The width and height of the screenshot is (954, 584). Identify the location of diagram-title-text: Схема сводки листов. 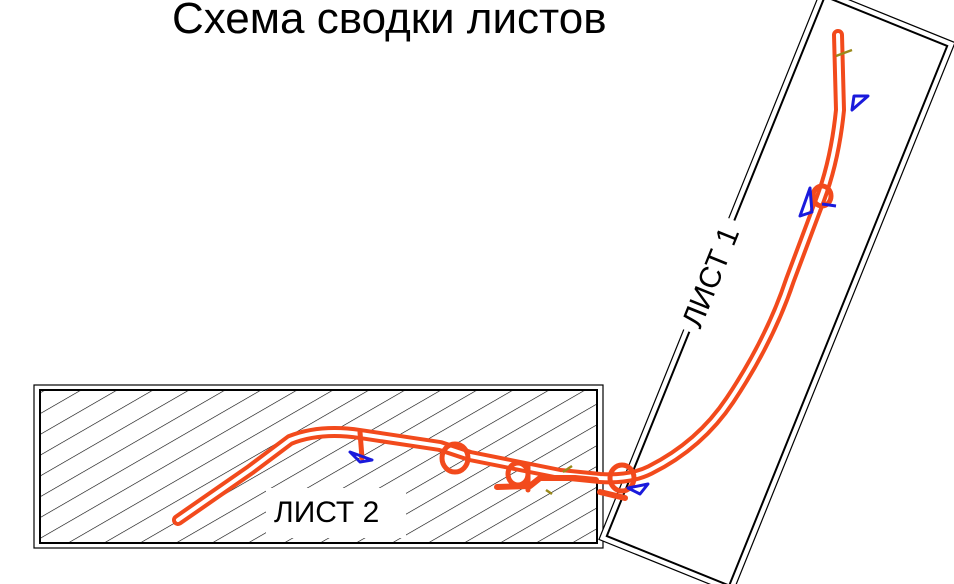
(389, 21).